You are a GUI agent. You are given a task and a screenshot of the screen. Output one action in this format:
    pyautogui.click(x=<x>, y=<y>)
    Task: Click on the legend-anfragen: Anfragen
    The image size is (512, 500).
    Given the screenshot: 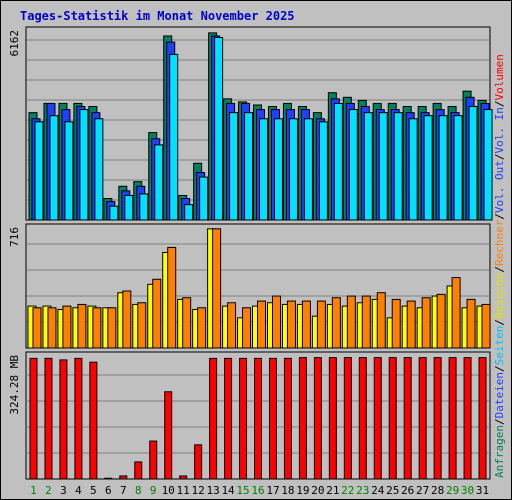 What is the action you would take?
    pyautogui.click(x=499, y=451)
    